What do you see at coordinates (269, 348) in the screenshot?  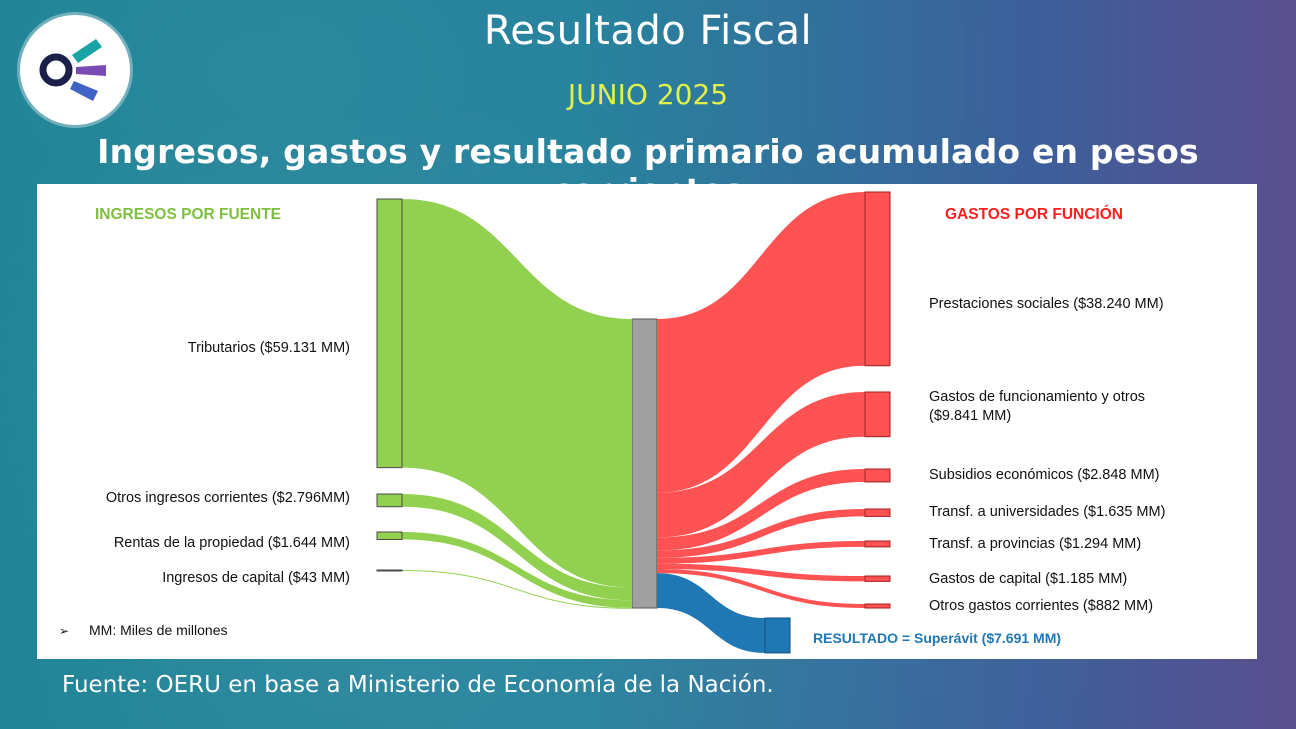 I see `sankey-label-income: Tributarios ($59.131 MM)` at bounding box center [269, 348].